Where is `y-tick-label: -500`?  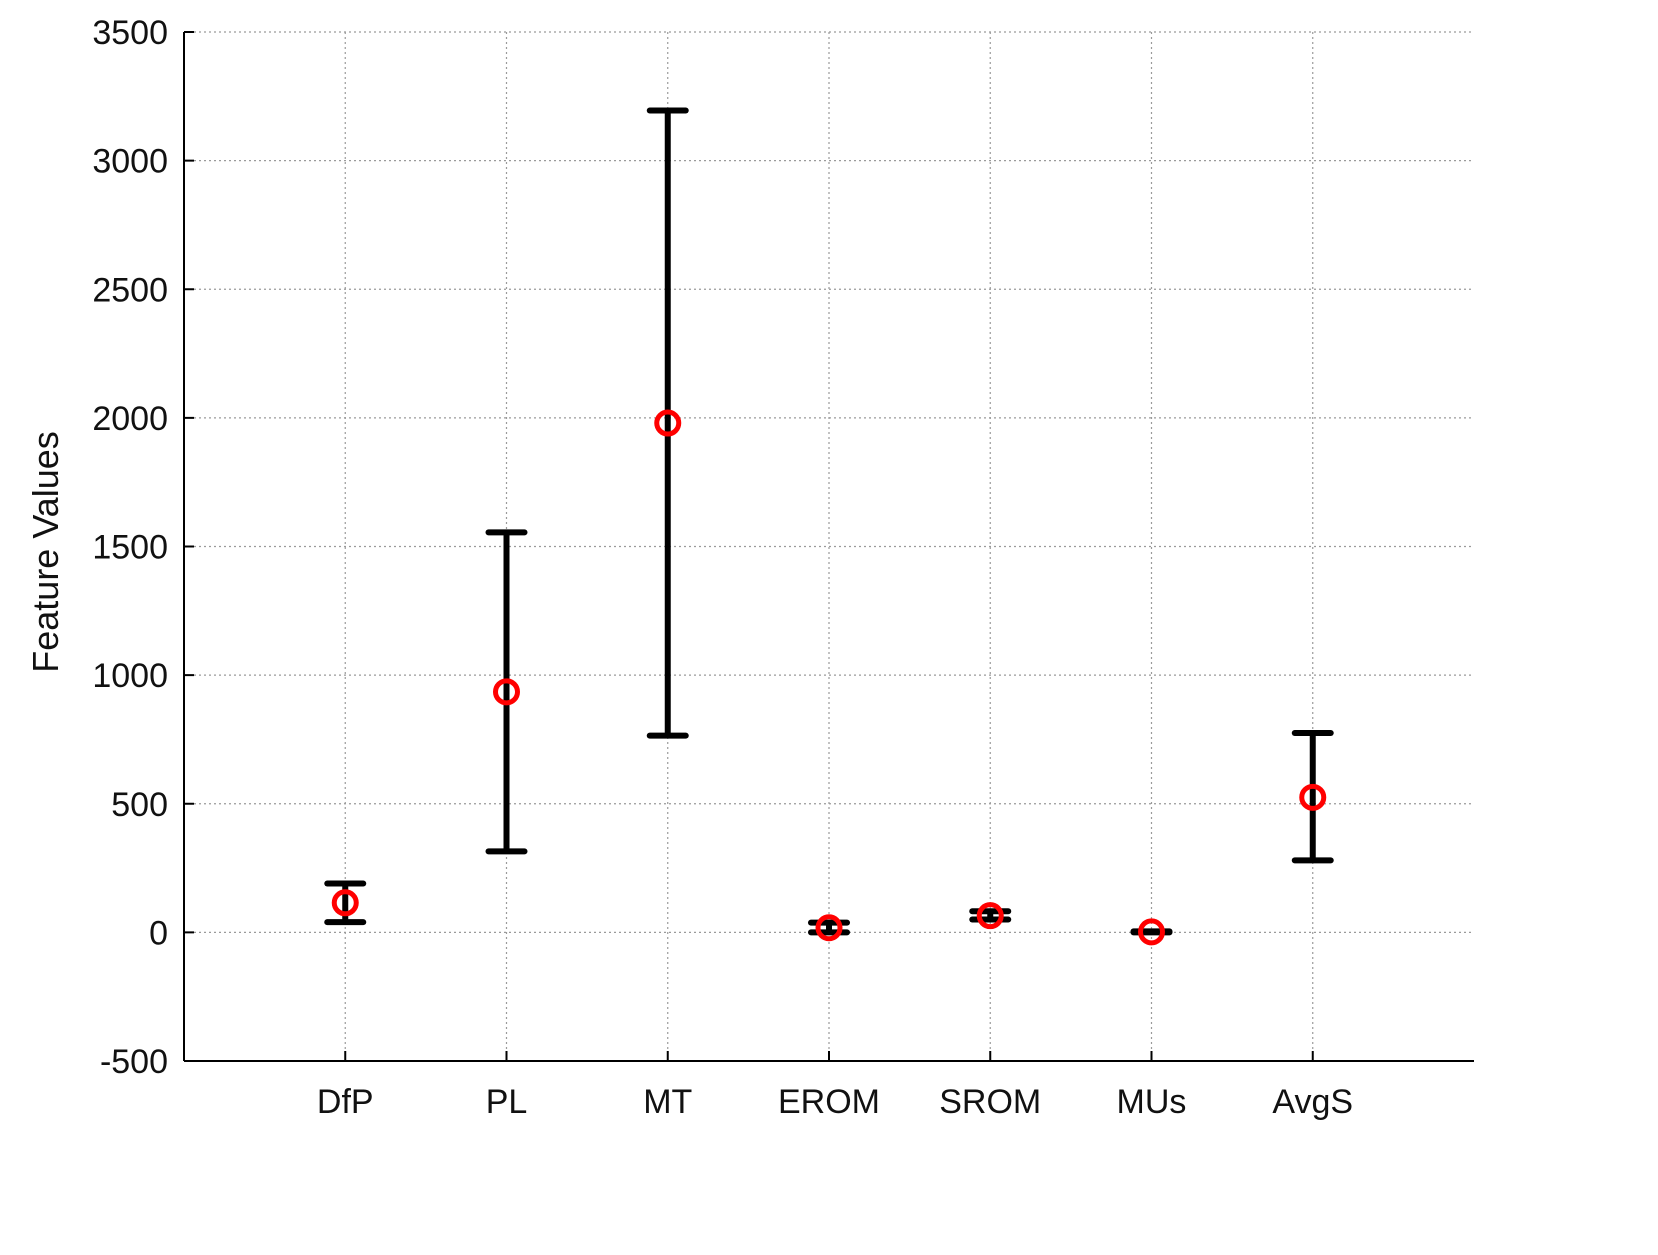 y-tick-label: -500 is located at coordinates (134, 1062).